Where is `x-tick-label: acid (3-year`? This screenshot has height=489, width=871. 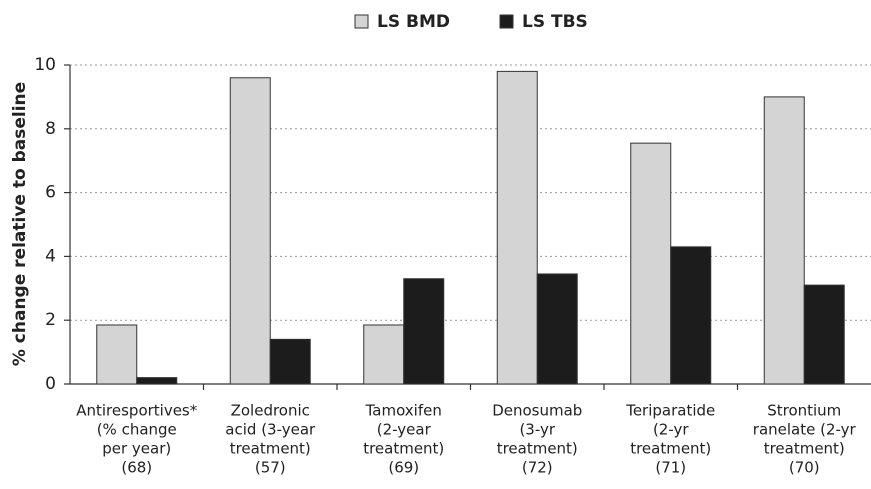
x-tick-label: acid (3-year is located at coordinates (270, 430).